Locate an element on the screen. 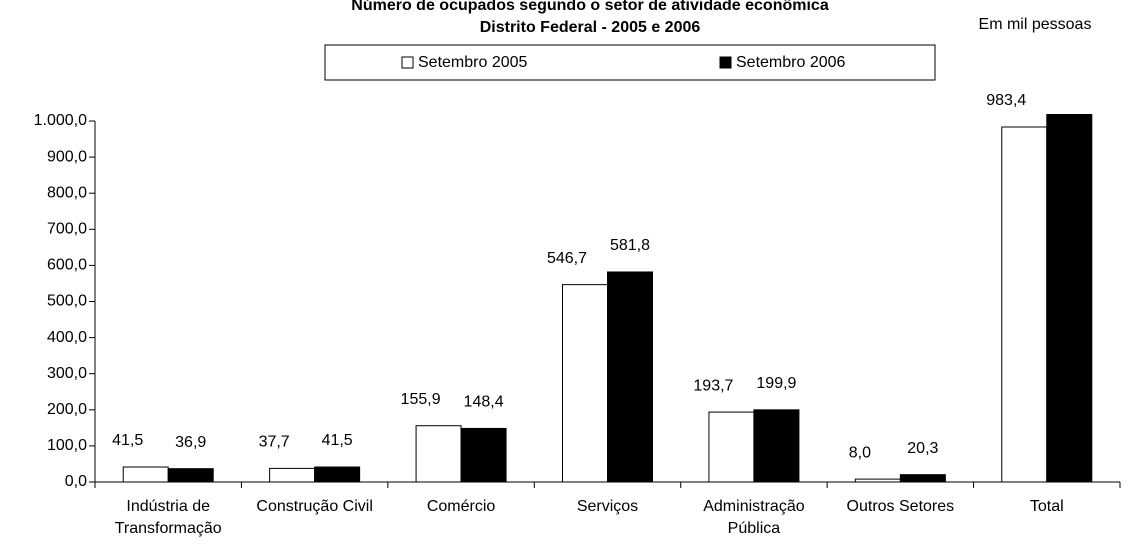 Image resolution: width=1145 pixels, height=548 pixels. y-tick-label: 300,0 is located at coordinates (67, 373).